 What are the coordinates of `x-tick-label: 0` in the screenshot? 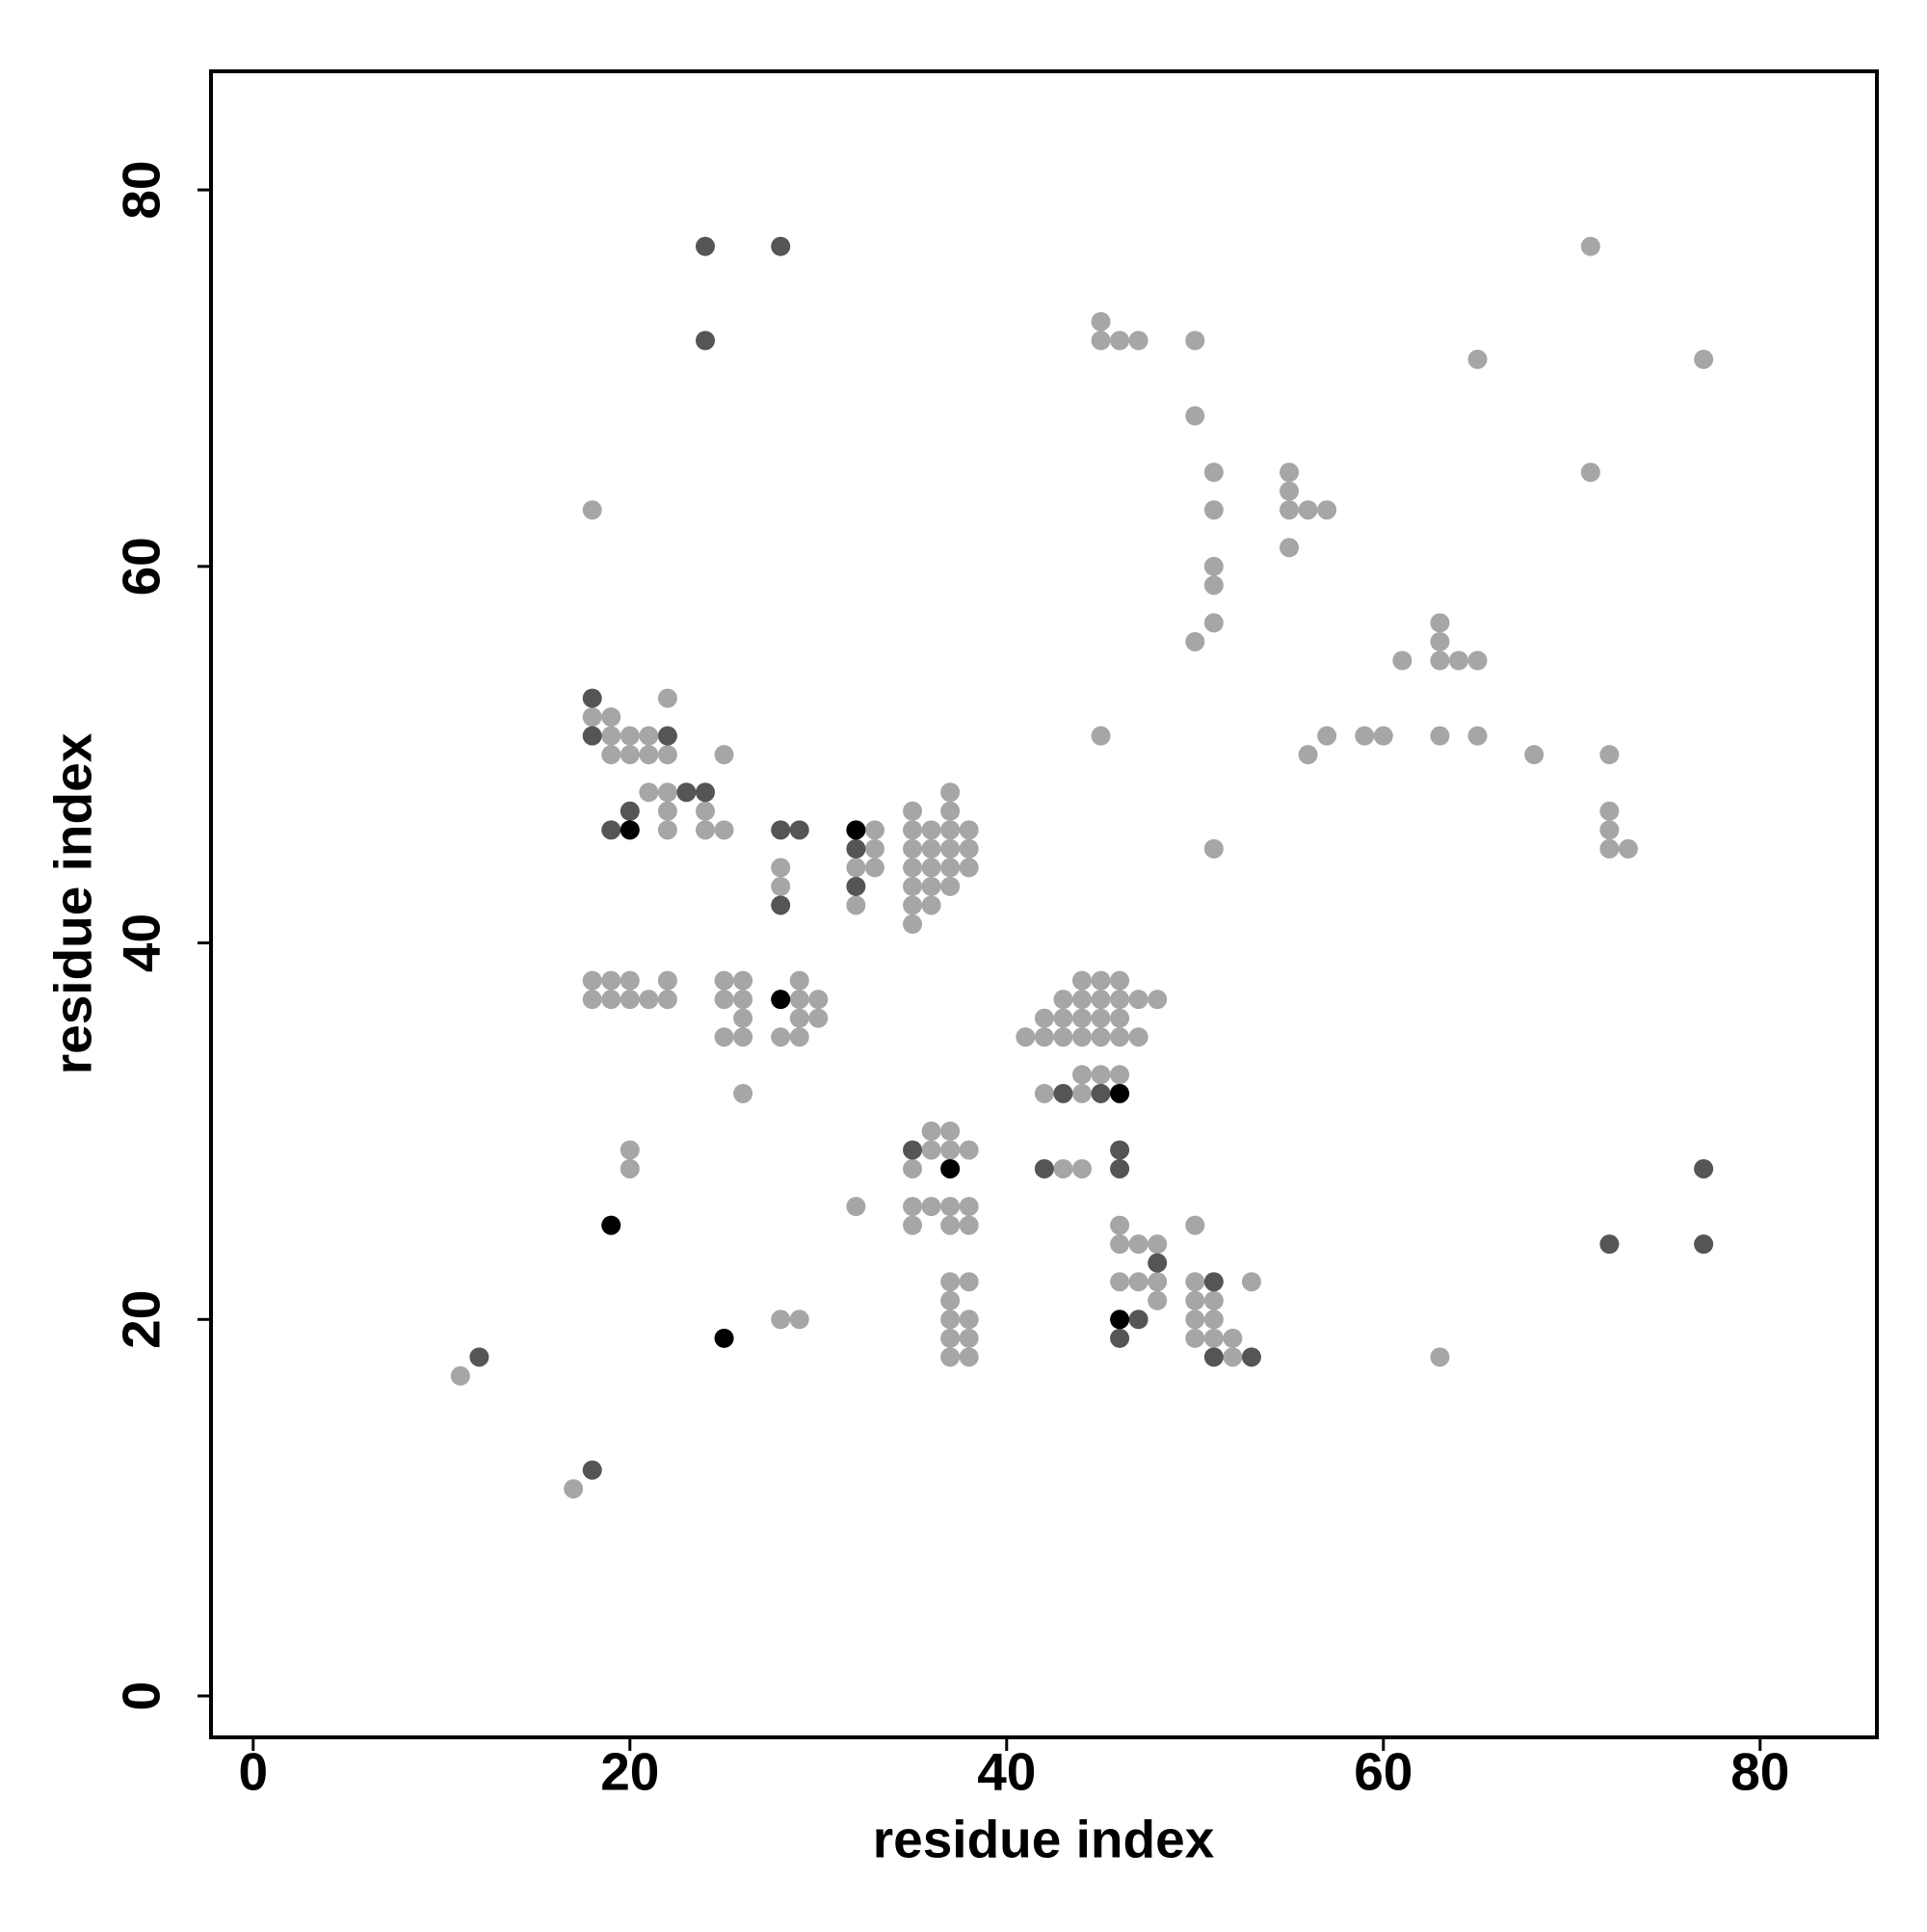 It's located at (253, 1772).